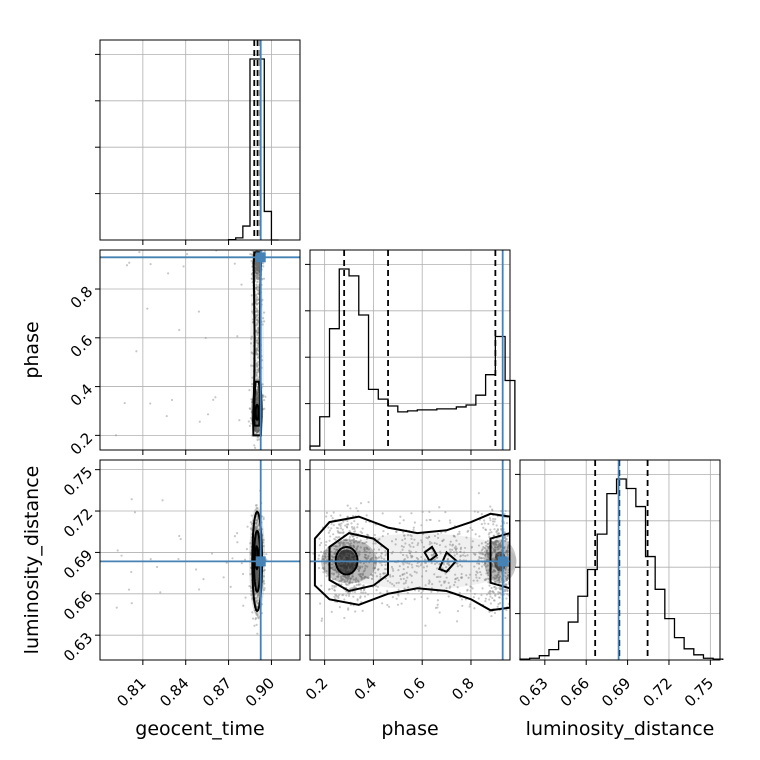  I want to click on x-tick-label: 0.90, so click(260, 692).